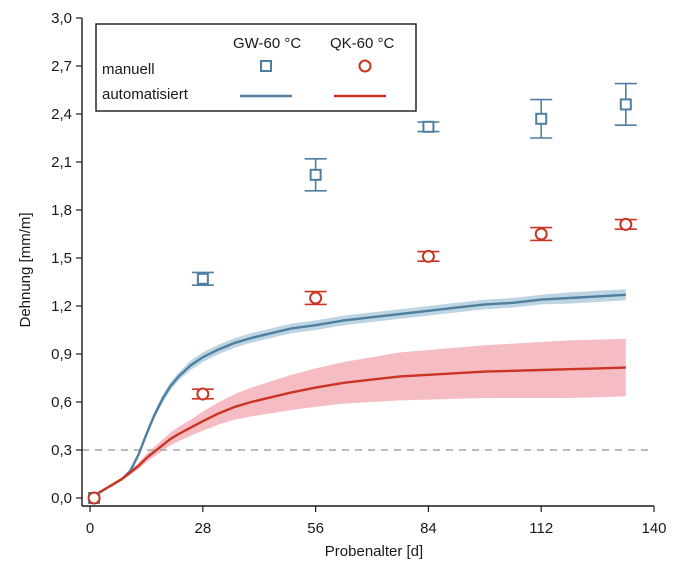 The image size is (686, 565). What do you see at coordinates (374, 551) in the screenshot?
I see `x-axis-title: Probenalter [d]` at bounding box center [374, 551].